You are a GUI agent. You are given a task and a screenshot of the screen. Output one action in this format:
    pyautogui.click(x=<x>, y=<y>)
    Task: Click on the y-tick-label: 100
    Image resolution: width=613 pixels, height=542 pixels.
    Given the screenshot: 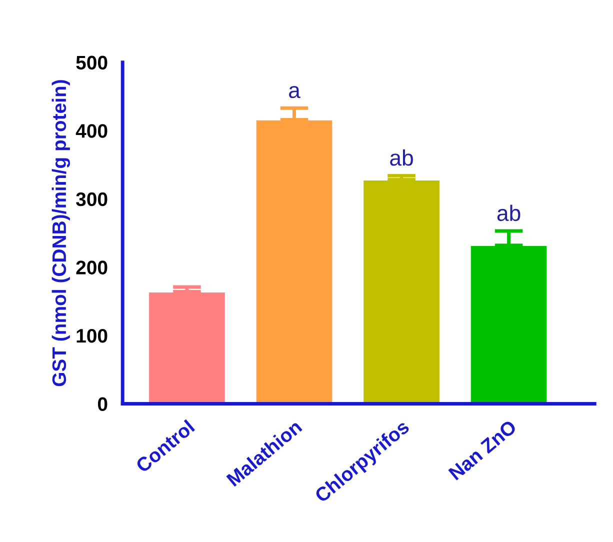 What is the action you would take?
    pyautogui.click(x=92, y=335)
    